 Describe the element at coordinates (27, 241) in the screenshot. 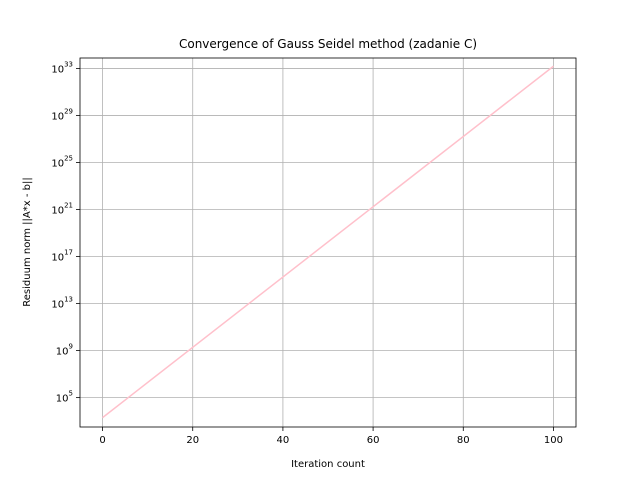

I see `y-axis-label: Residuum norm ||A*x - b||` at that location.